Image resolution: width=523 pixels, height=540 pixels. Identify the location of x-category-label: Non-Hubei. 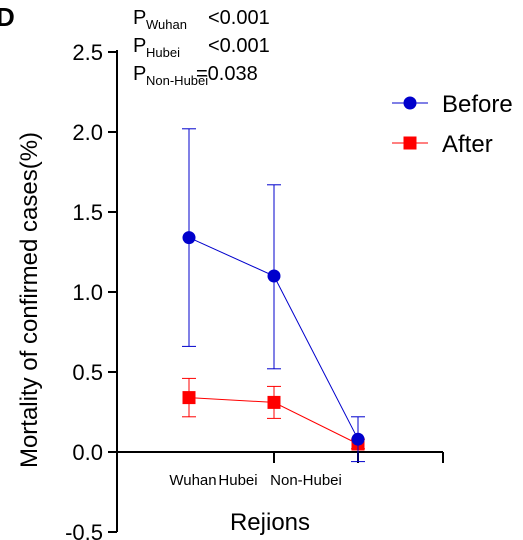
(306, 480).